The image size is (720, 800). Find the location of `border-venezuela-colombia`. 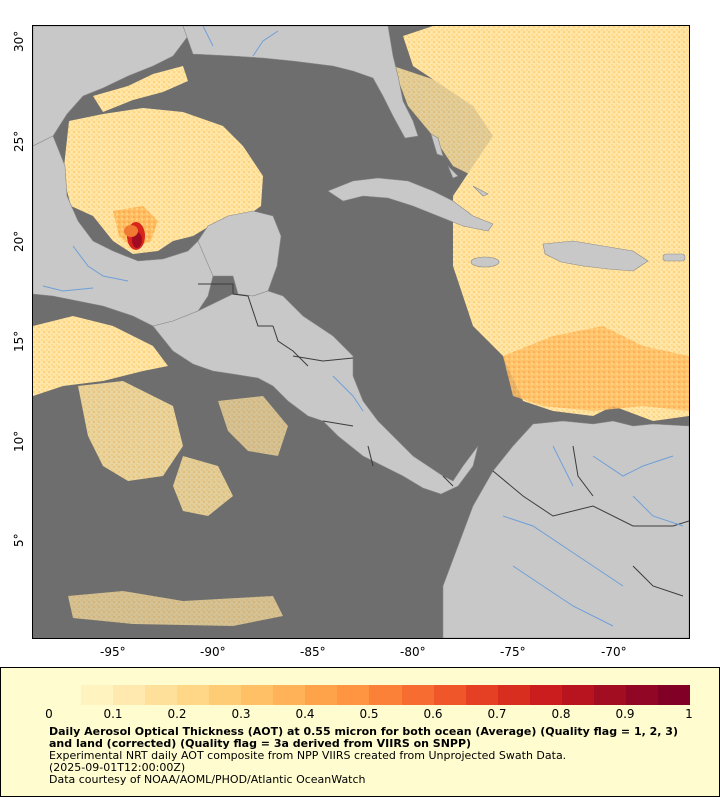

border-venezuela-colombia is located at coordinates (583, 471).